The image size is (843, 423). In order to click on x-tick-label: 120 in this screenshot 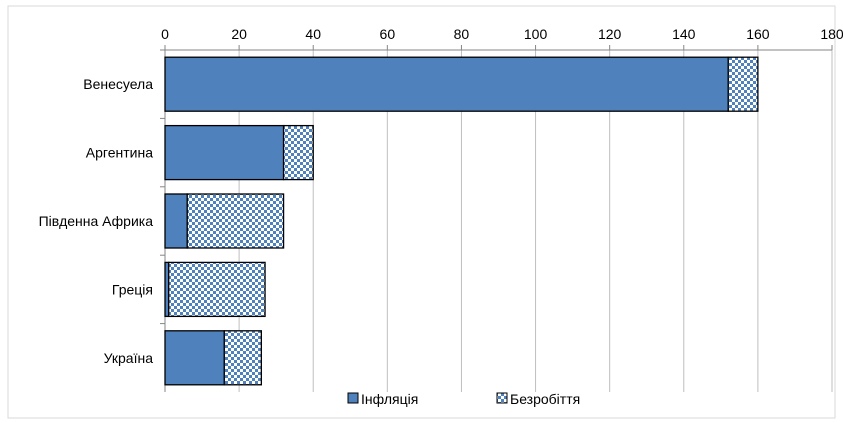, I will do `click(610, 34)`.